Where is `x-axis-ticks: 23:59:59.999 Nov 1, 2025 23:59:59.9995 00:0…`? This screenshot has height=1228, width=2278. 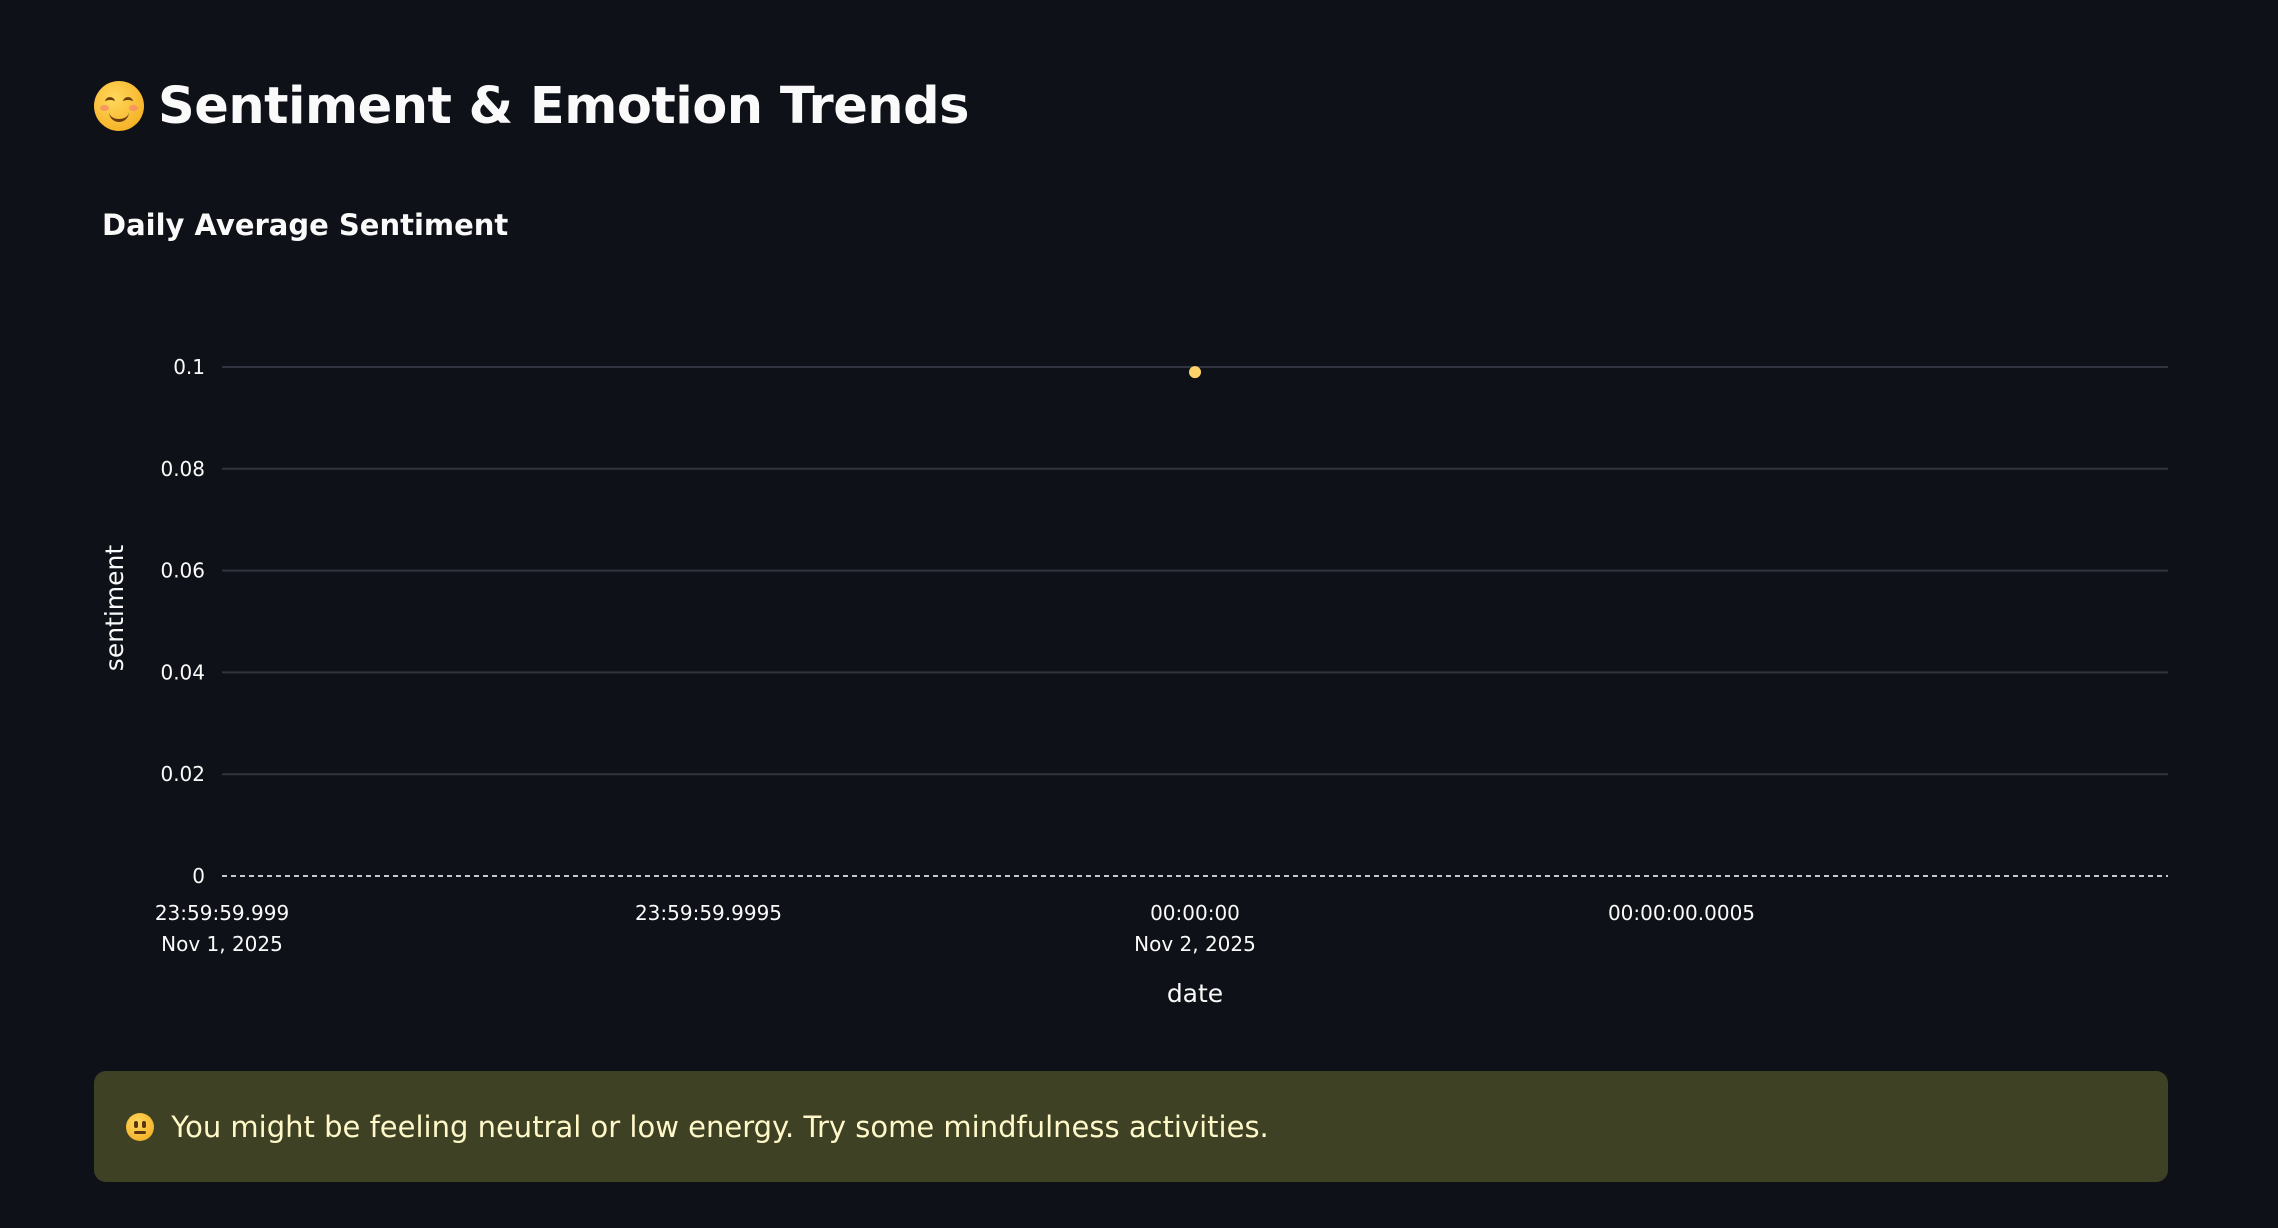
x-axis-ticks: 23:59:59.999 Nov 1, 2025 23:59:59.9995 00:0… is located at coordinates (955, 928).